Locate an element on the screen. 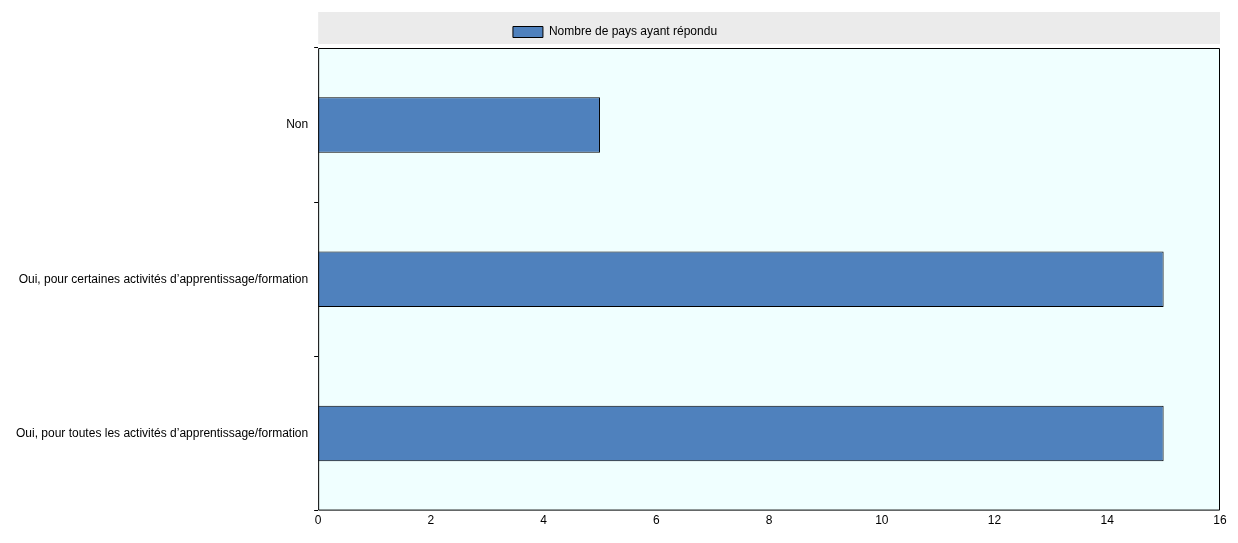 The width and height of the screenshot is (1238, 543). x-tick-label: 8 is located at coordinates (769, 520).